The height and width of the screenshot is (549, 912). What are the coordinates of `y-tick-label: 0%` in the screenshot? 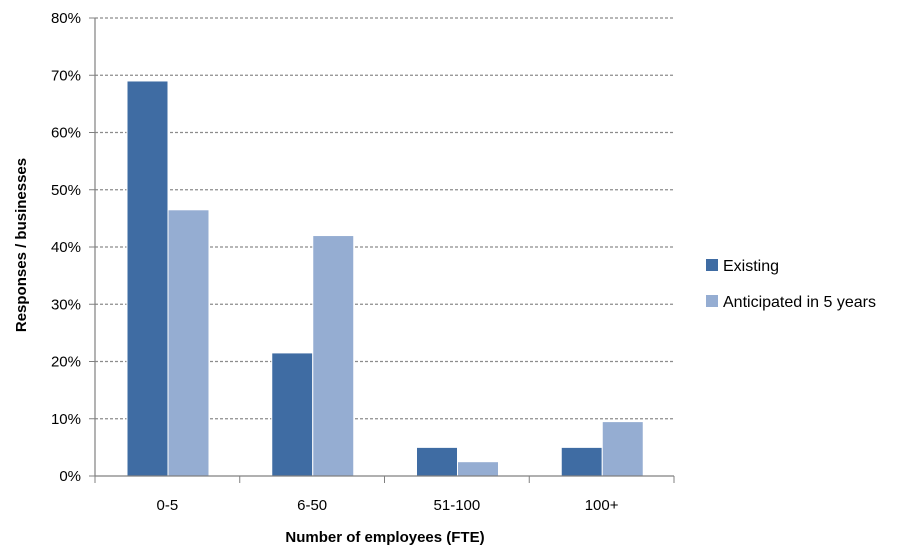 It's located at (70, 476).